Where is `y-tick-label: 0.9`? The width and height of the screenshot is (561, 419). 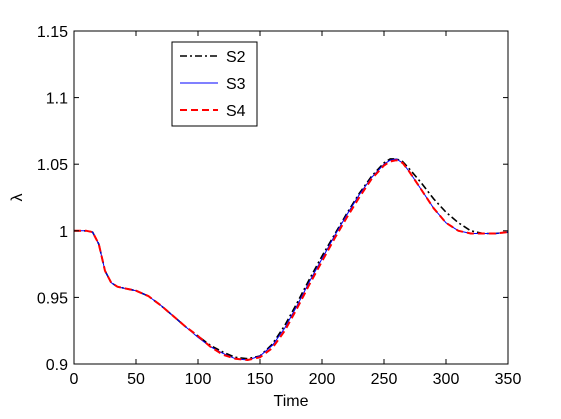
y-tick-label: 0.9 is located at coordinates (57, 365).